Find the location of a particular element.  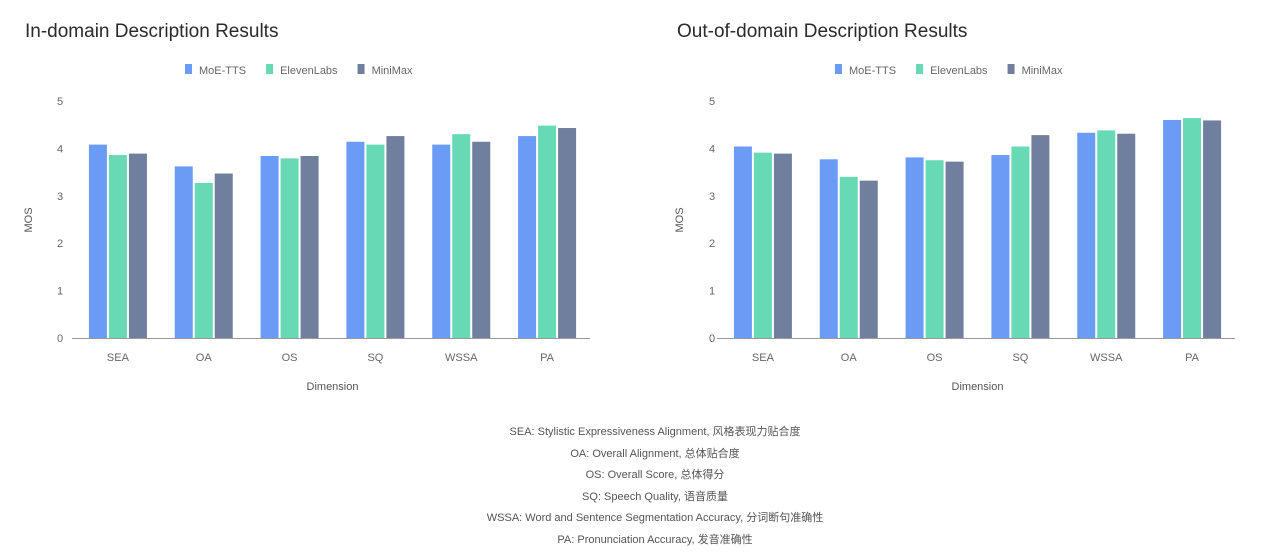

chart-title: In-domain Description Results is located at coordinates (151, 31).